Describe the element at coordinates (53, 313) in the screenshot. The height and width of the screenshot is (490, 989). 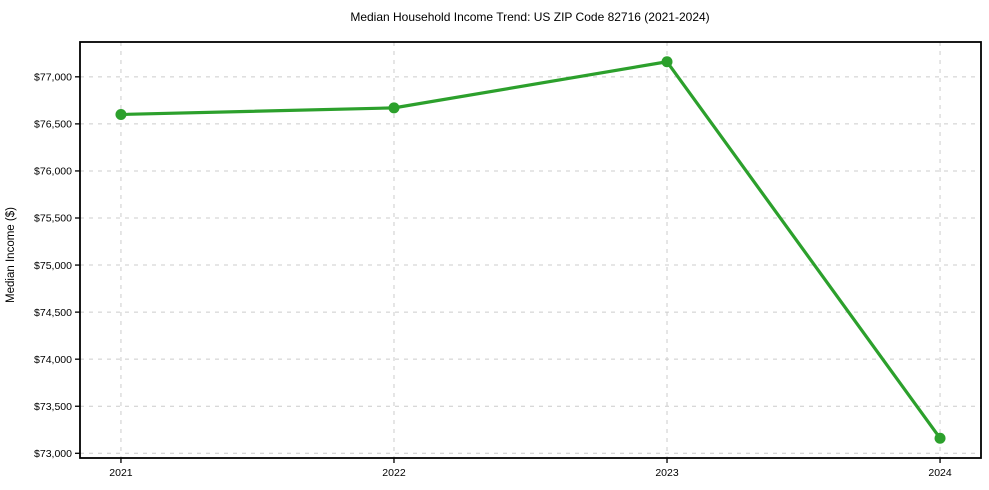
I see `y-tick-label: $74,500` at that location.